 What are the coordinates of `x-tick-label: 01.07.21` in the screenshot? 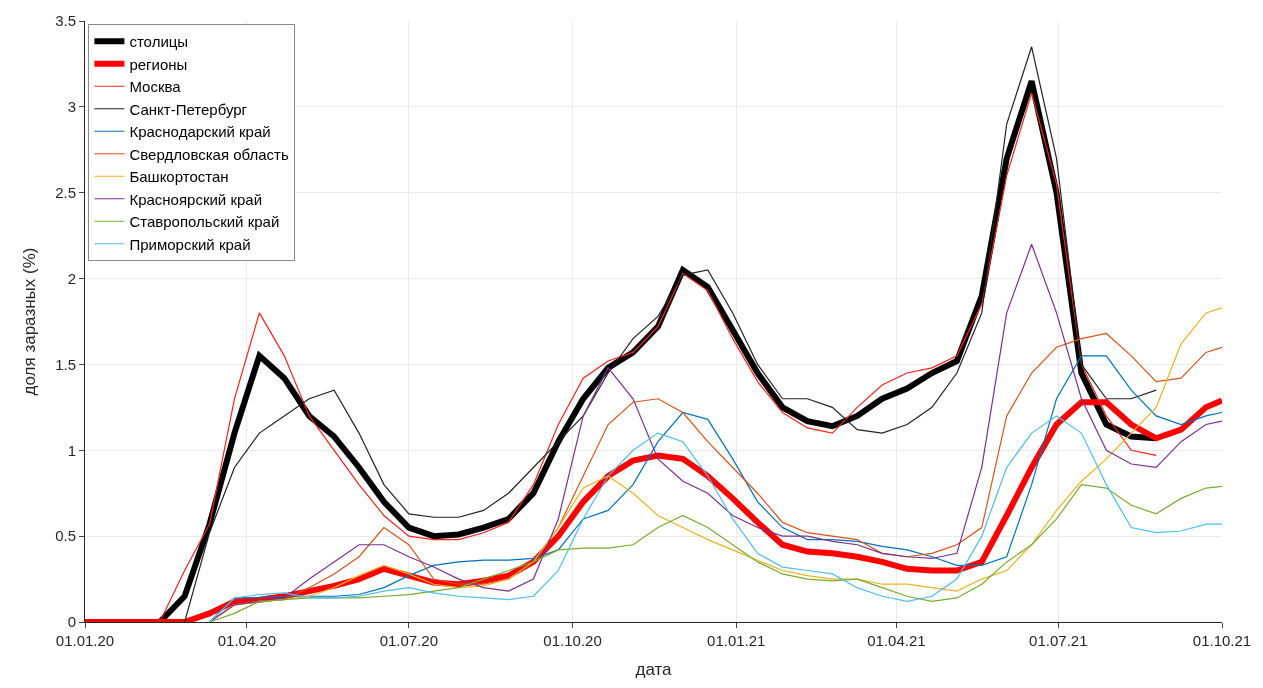 It's located at (1058, 640).